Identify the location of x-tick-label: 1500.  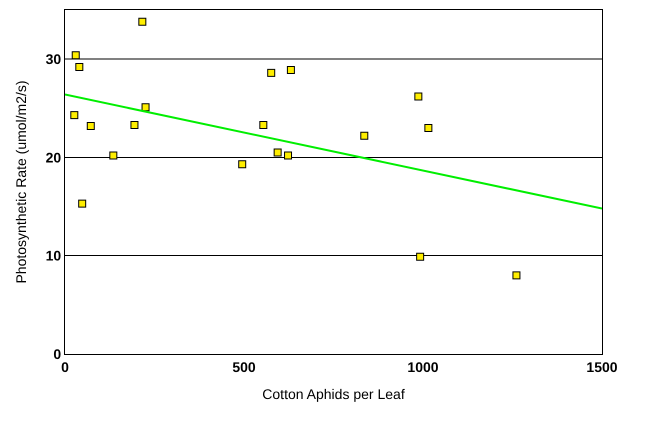
(602, 366).